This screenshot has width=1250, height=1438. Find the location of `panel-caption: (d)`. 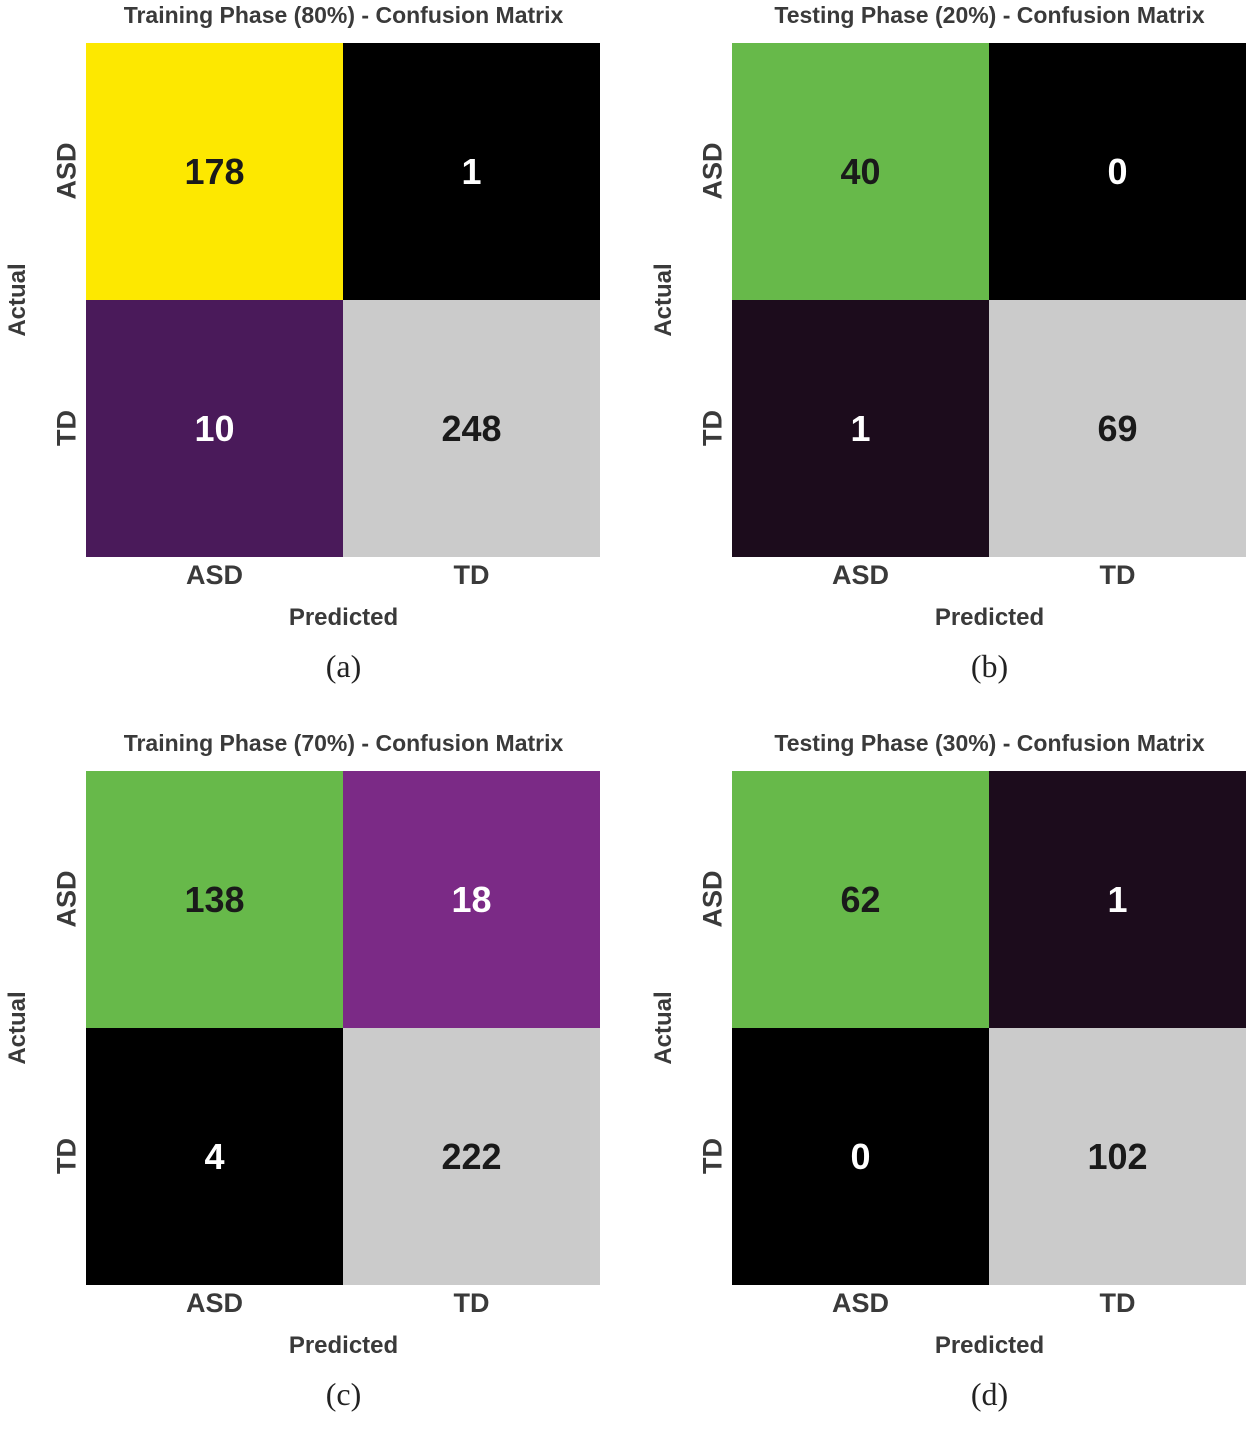

panel-caption: (d) is located at coordinates (989, 1394).